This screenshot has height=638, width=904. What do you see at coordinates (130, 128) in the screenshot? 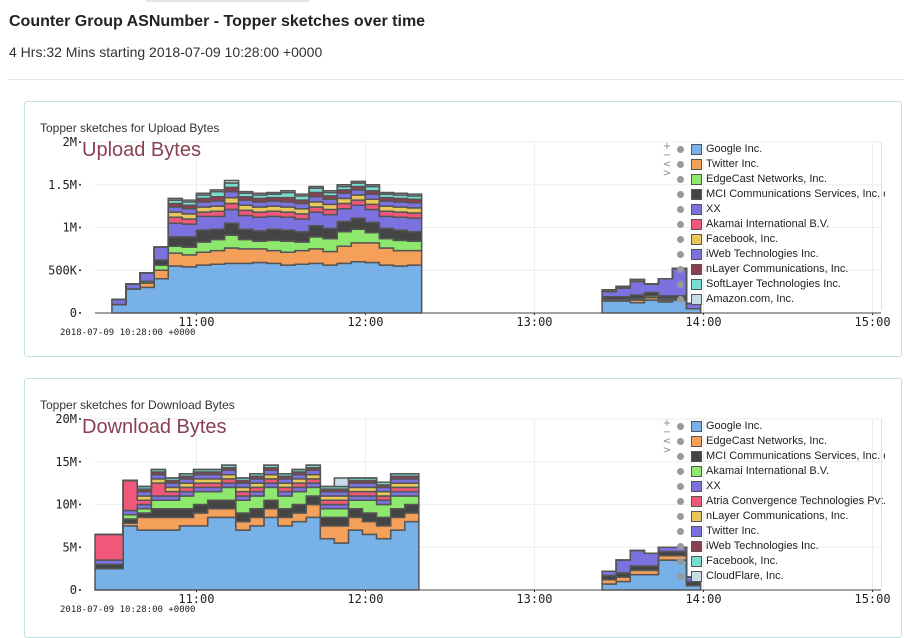
I see `chart-title: Topper sketches for Upload Bytes` at bounding box center [130, 128].